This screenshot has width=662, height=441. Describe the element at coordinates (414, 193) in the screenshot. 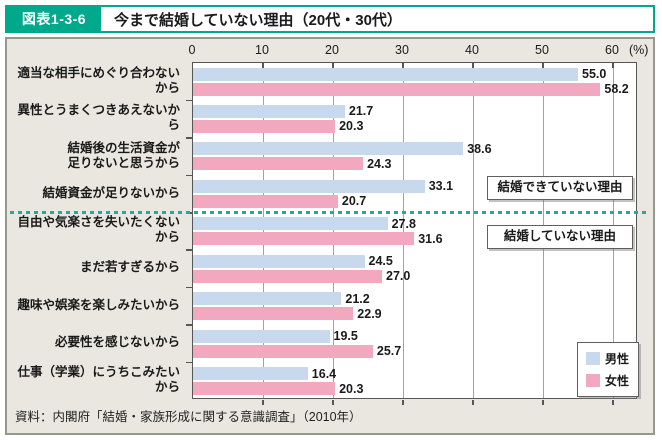

I see `bar-group: 33.1 20.7` at that location.